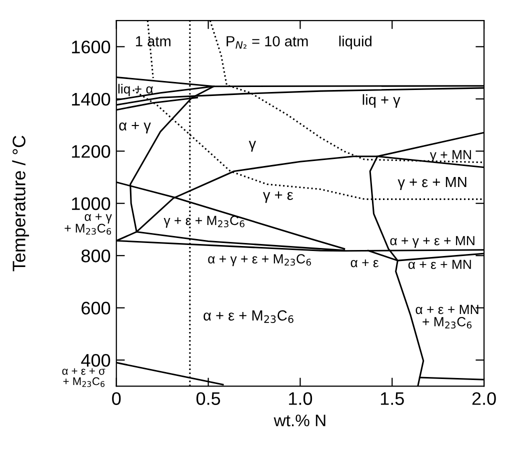 This screenshot has width=529, height=457. I want to click on y-tick-label: 1600, so click(91, 47).